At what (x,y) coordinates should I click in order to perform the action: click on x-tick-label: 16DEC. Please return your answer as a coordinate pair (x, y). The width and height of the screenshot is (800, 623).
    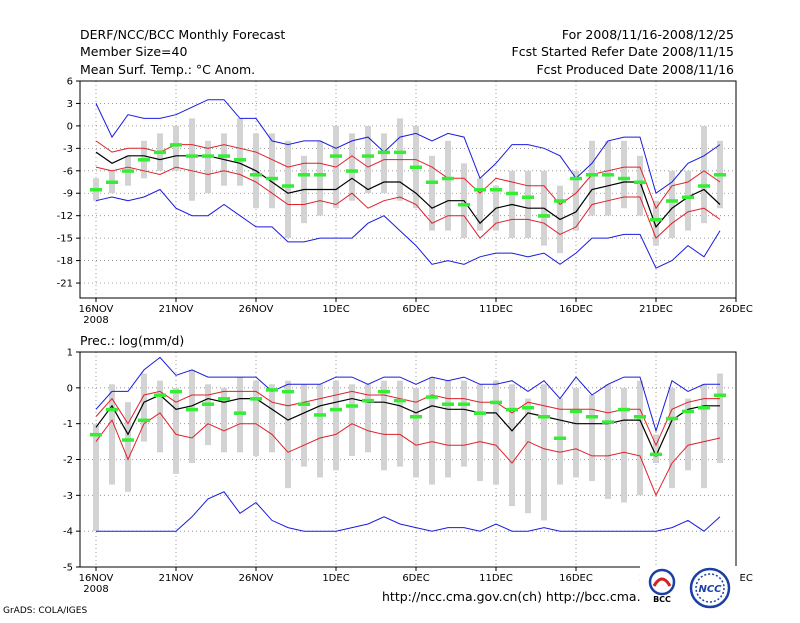
    Looking at the image, I should click on (576, 309).